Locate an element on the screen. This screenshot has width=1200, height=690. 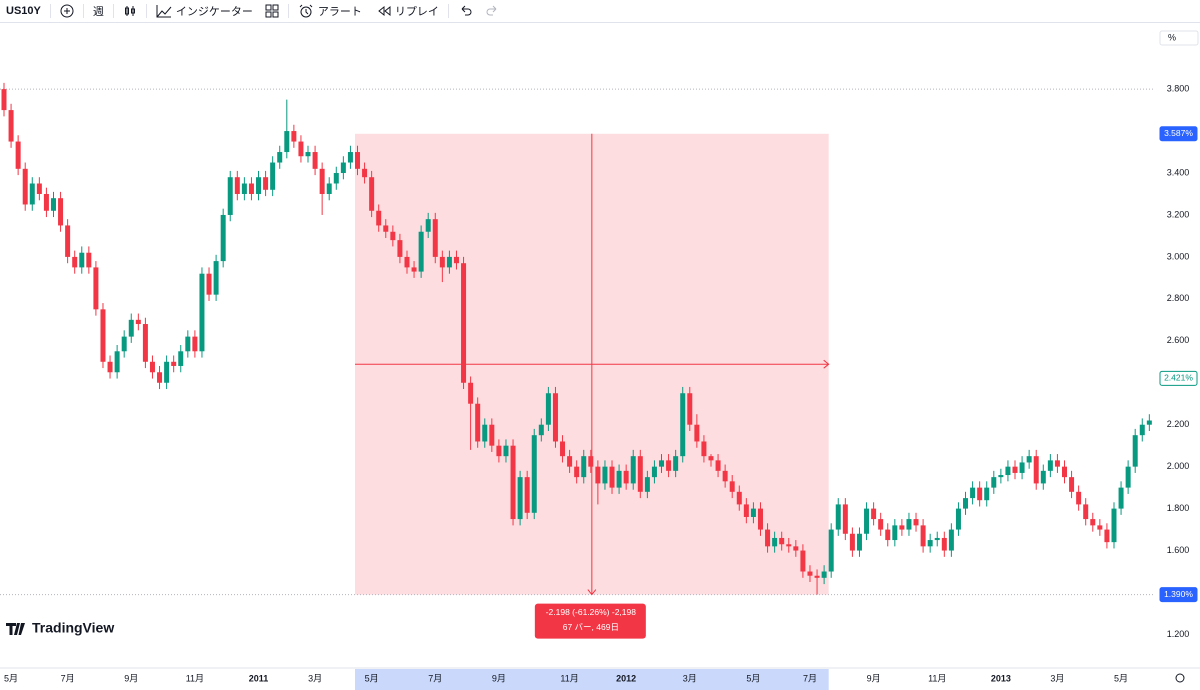
redo-icon is located at coordinates (493, 11).